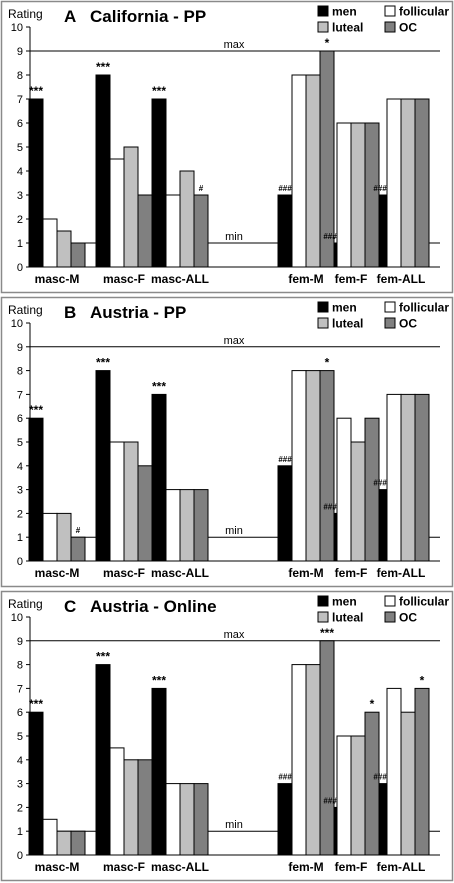 The image size is (454, 883). I want to click on y-axis-title: Rating, so click(25, 310).